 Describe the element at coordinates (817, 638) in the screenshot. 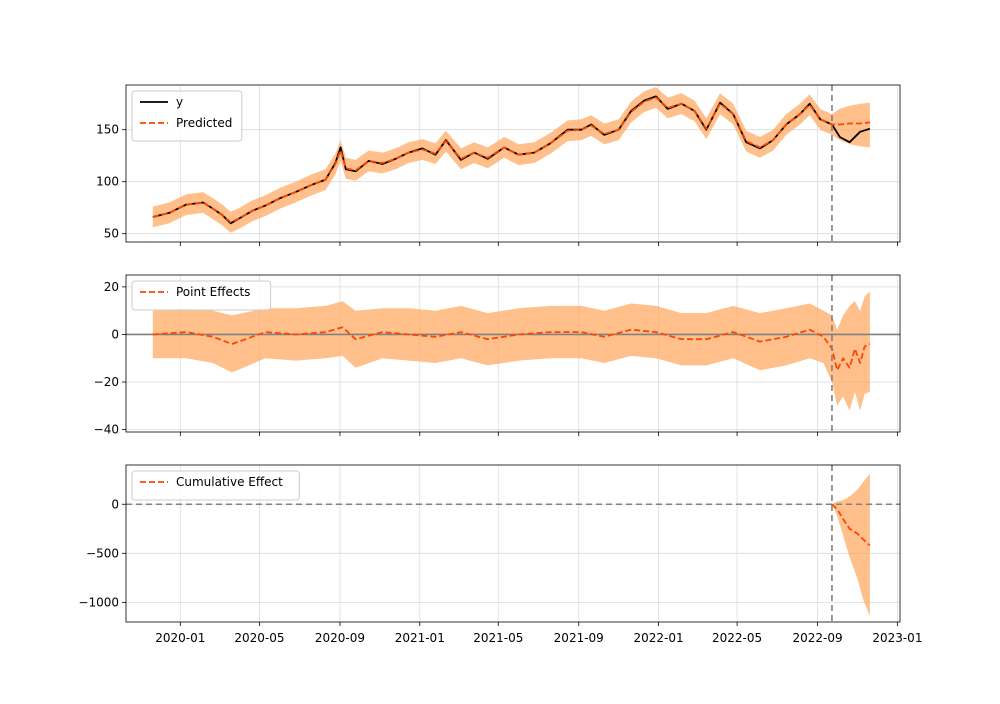

I see `x-tick-label: 2022-09` at that location.